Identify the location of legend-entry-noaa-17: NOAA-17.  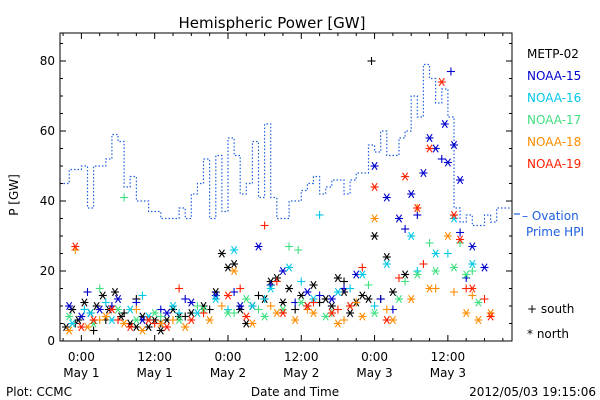
(554, 120).